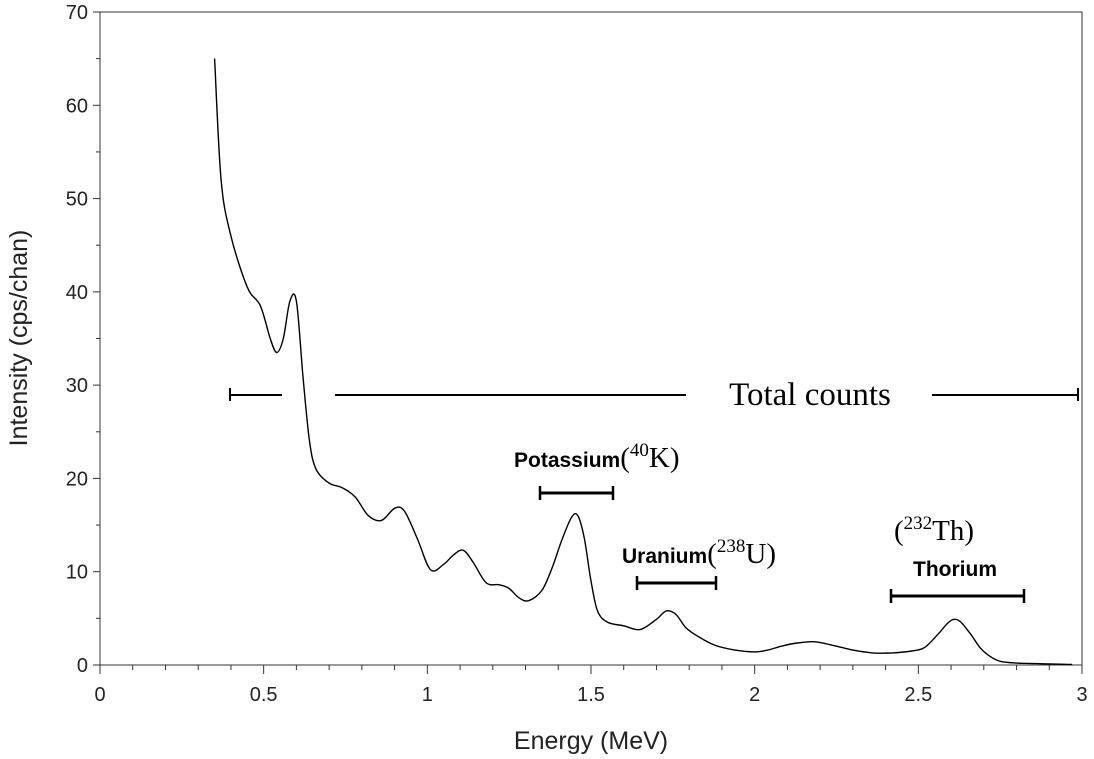 Image resolution: width=1094 pixels, height=759 pixels. I want to click on potassium-paren-close: ), so click(675, 458).